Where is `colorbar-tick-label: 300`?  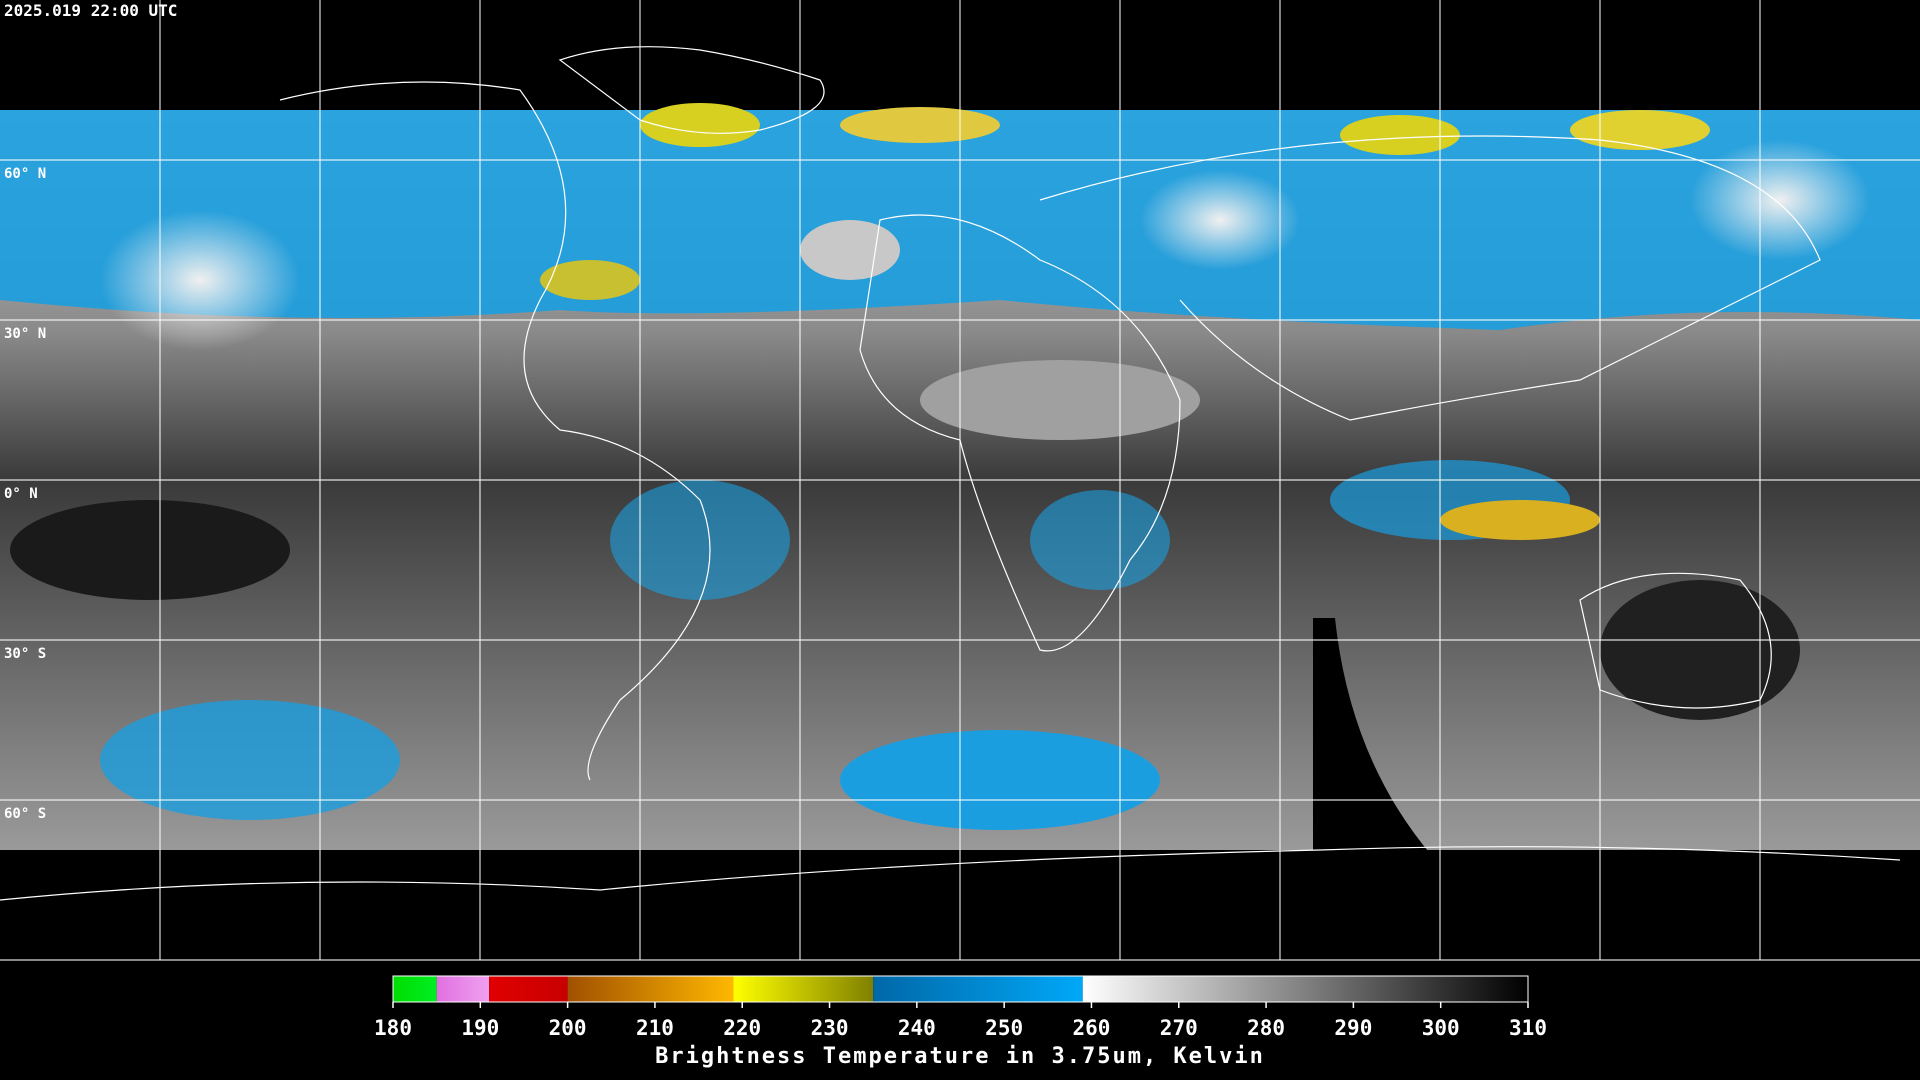
colorbar-tick-label: 300 is located at coordinates (1441, 1028).